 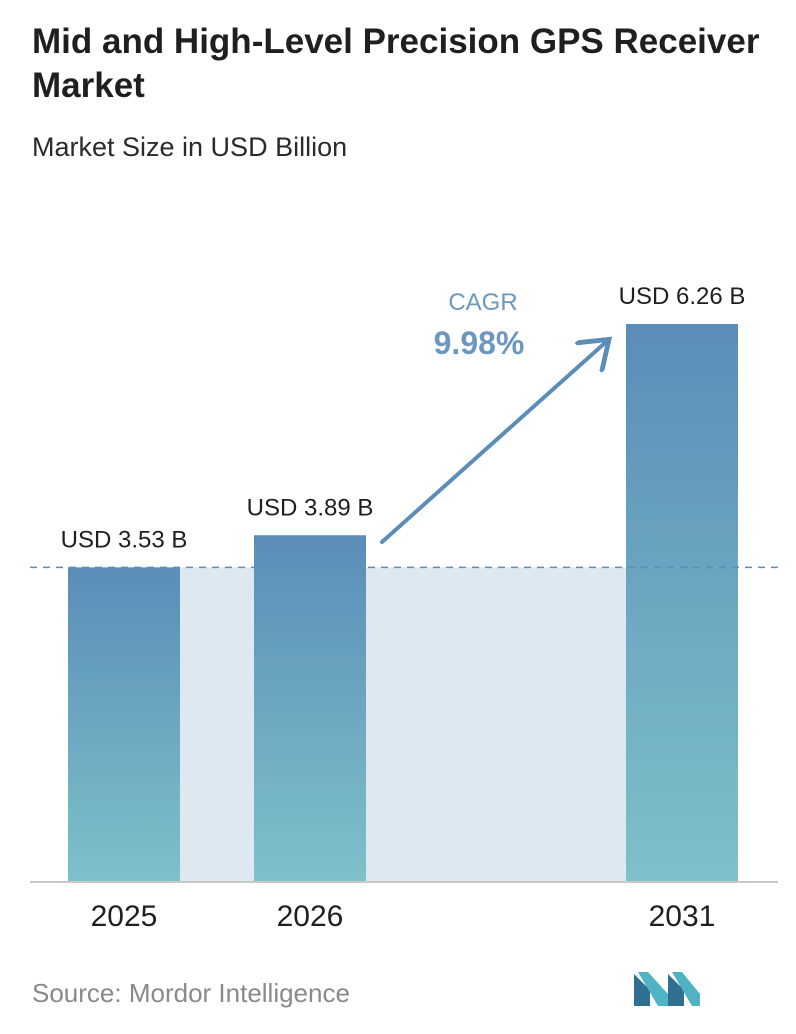 What do you see at coordinates (124, 539) in the screenshot?
I see `data-label-2025: USD 3.53 B` at bounding box center [124, 539].